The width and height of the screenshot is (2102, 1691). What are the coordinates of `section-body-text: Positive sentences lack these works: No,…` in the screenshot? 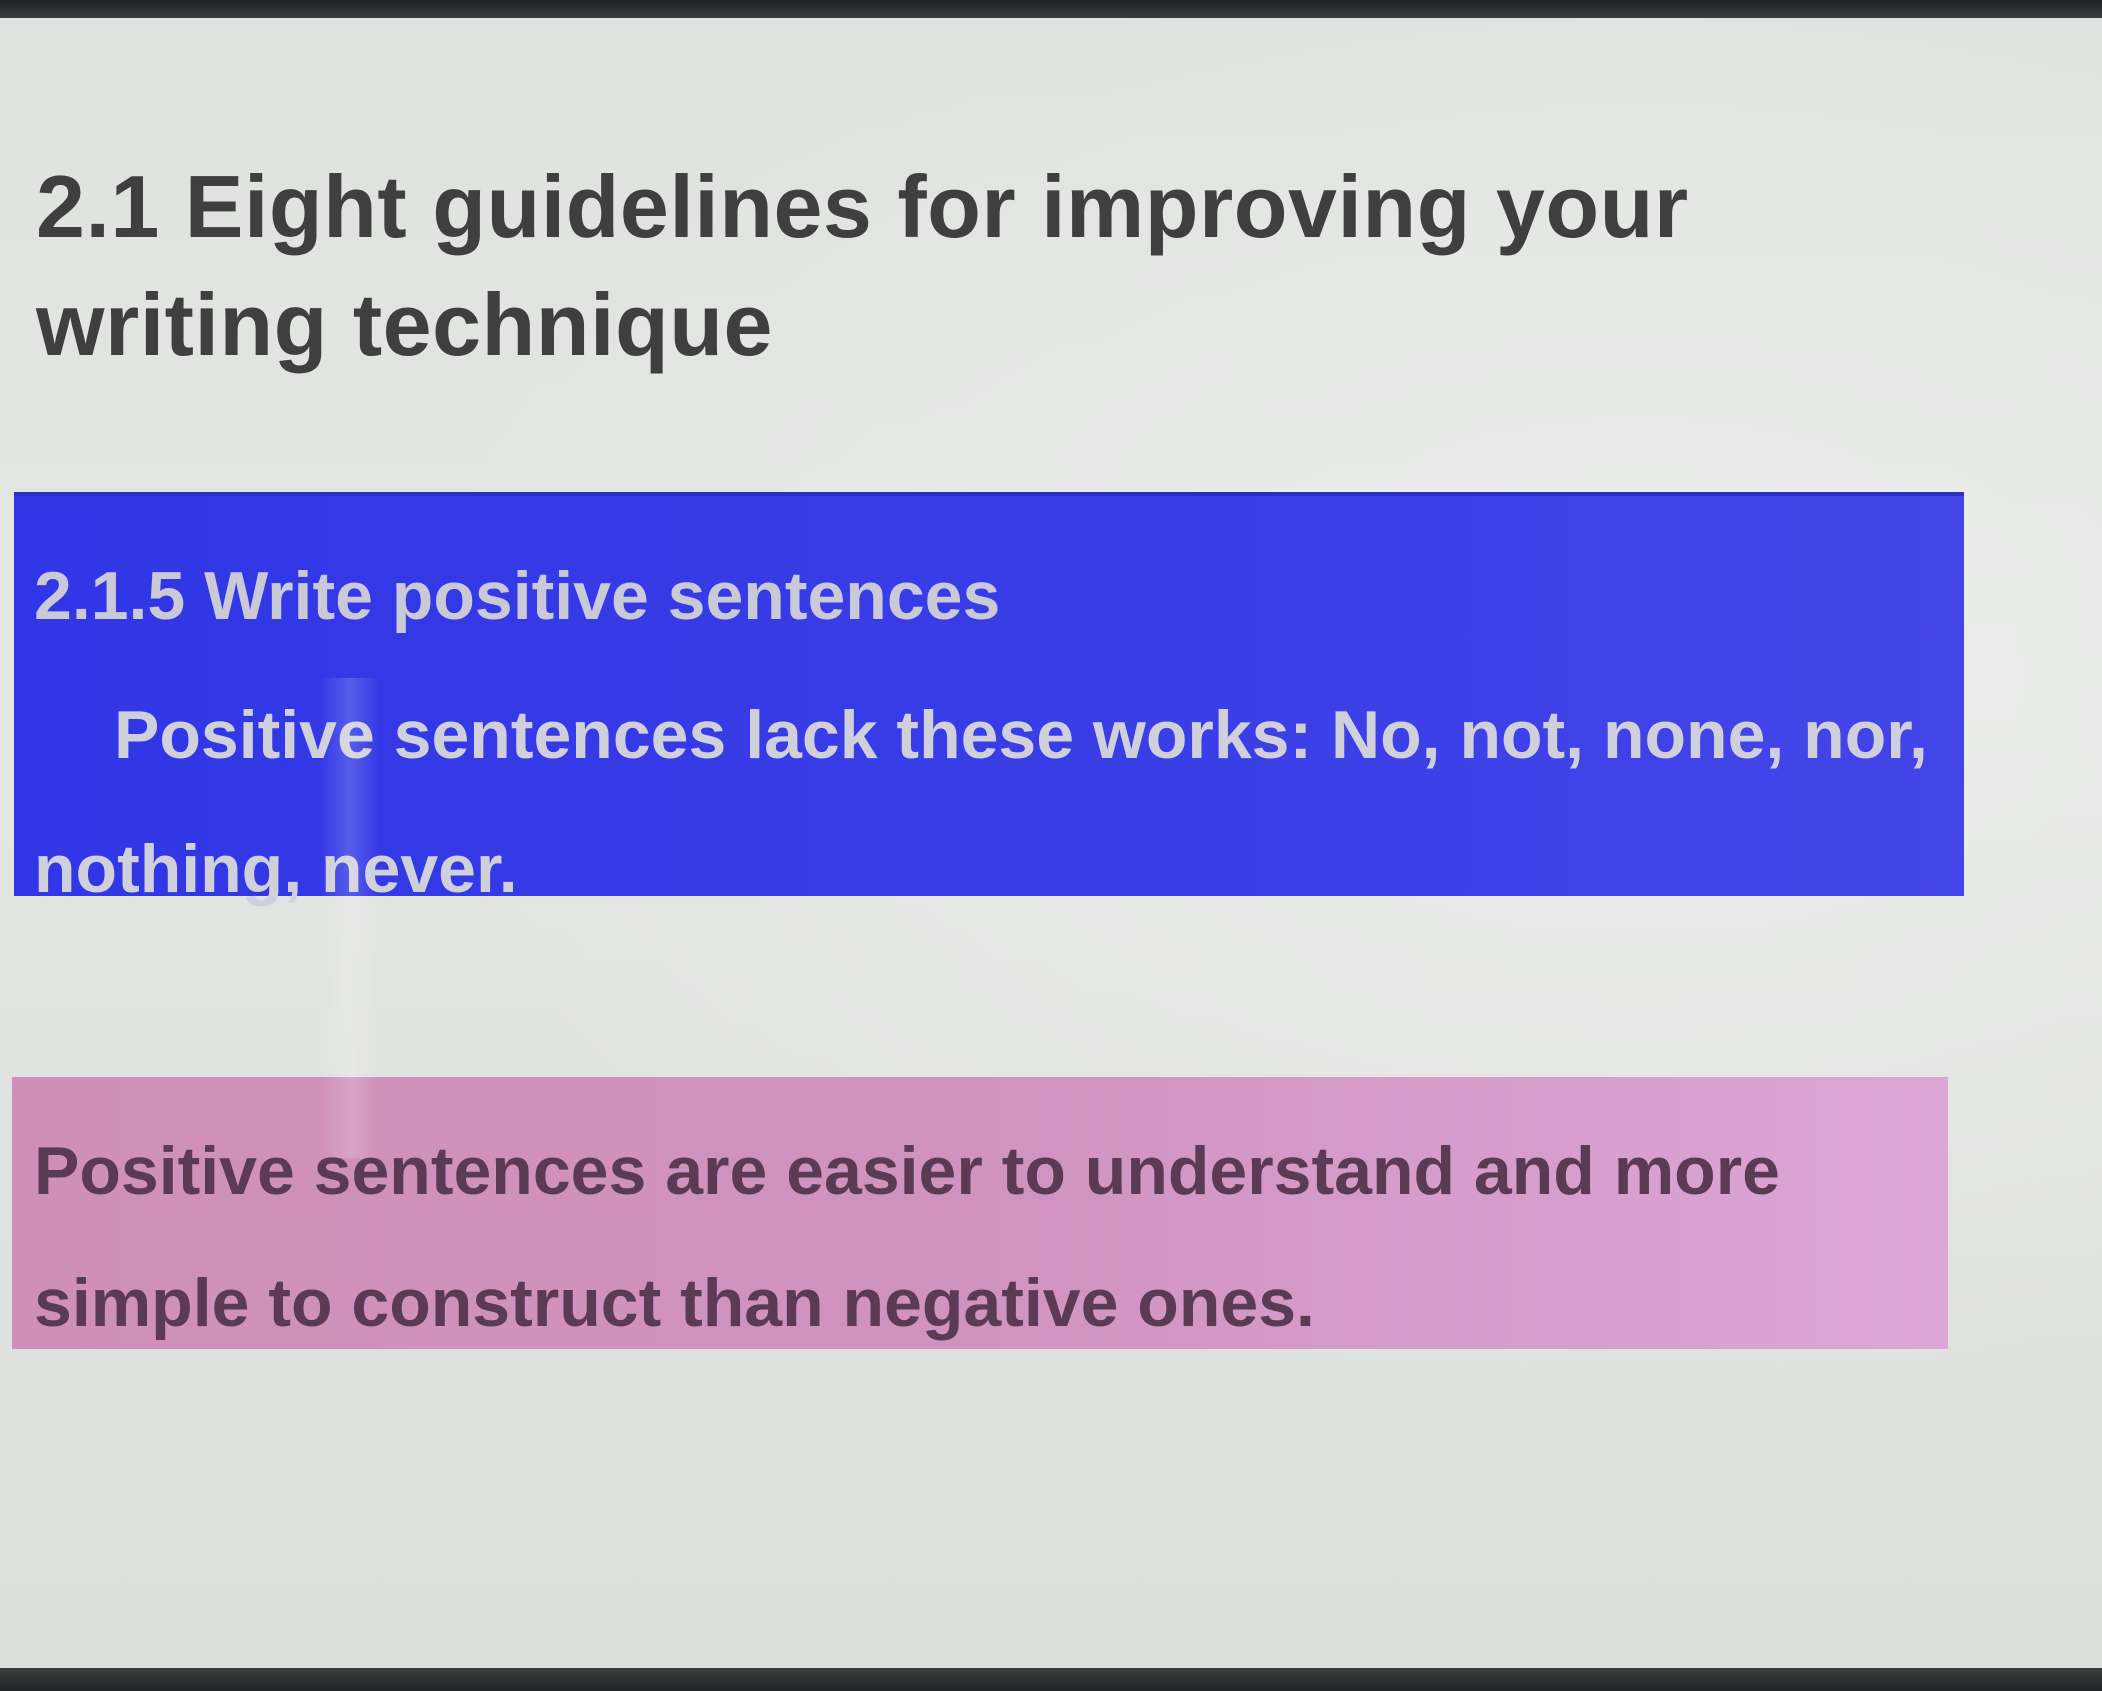 It's located at (981, 802).